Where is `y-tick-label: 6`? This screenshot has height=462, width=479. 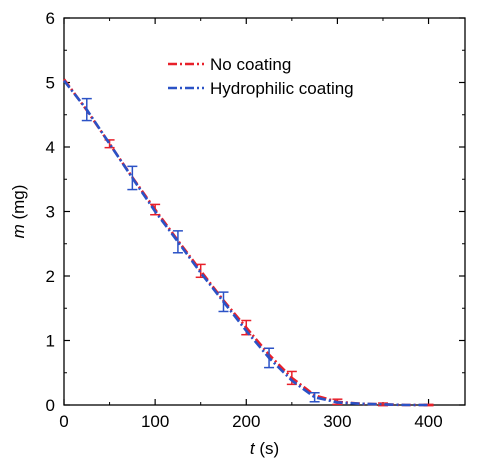 y-tick-label: 6 is located at coordinates (50, 18).